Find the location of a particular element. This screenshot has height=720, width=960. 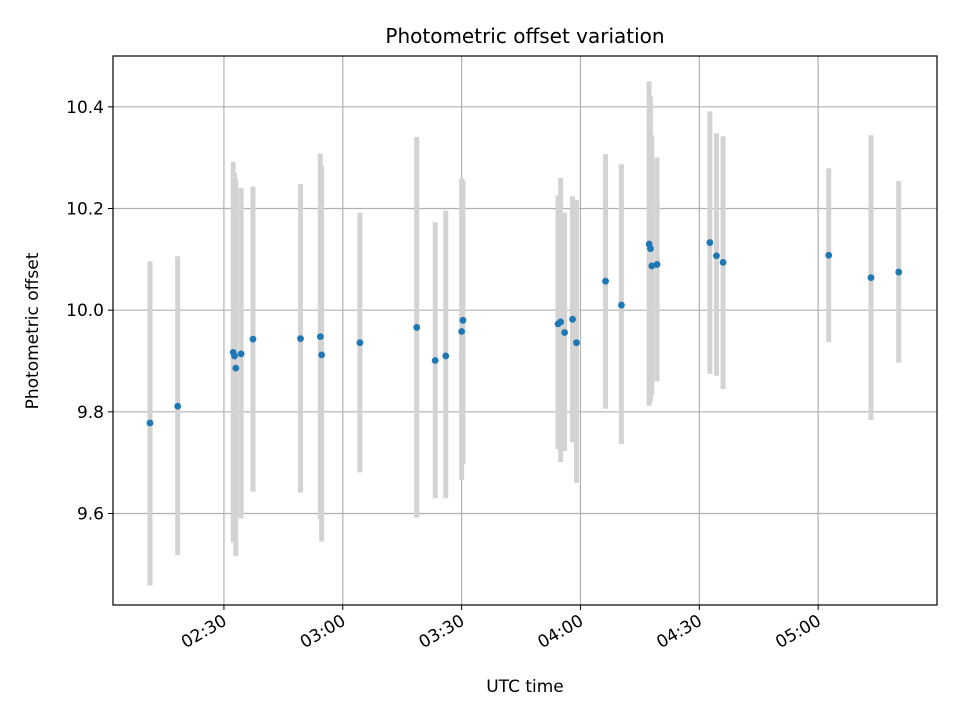

y-tick-label: 9.8 is located at coordinates (90, 413).